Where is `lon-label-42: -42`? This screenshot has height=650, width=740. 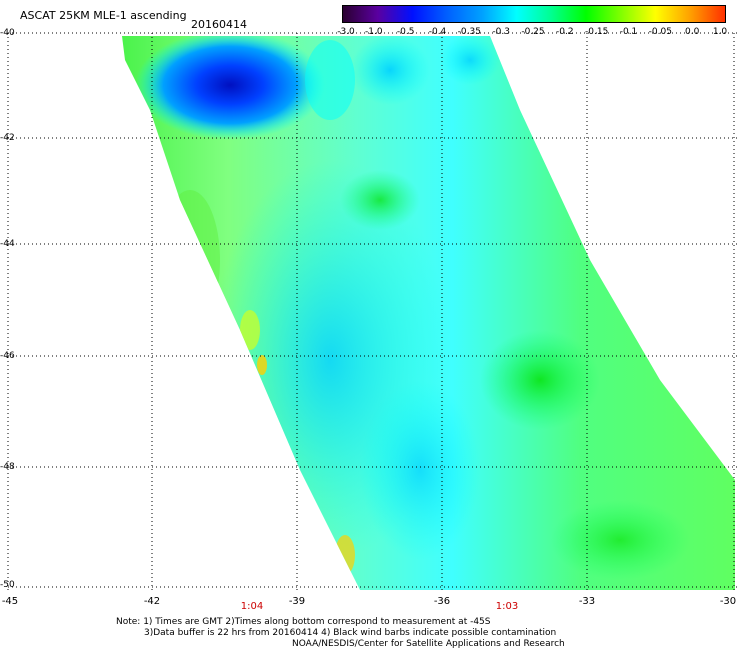 lon-label-42: -42 is located at coordinates (152, 601).